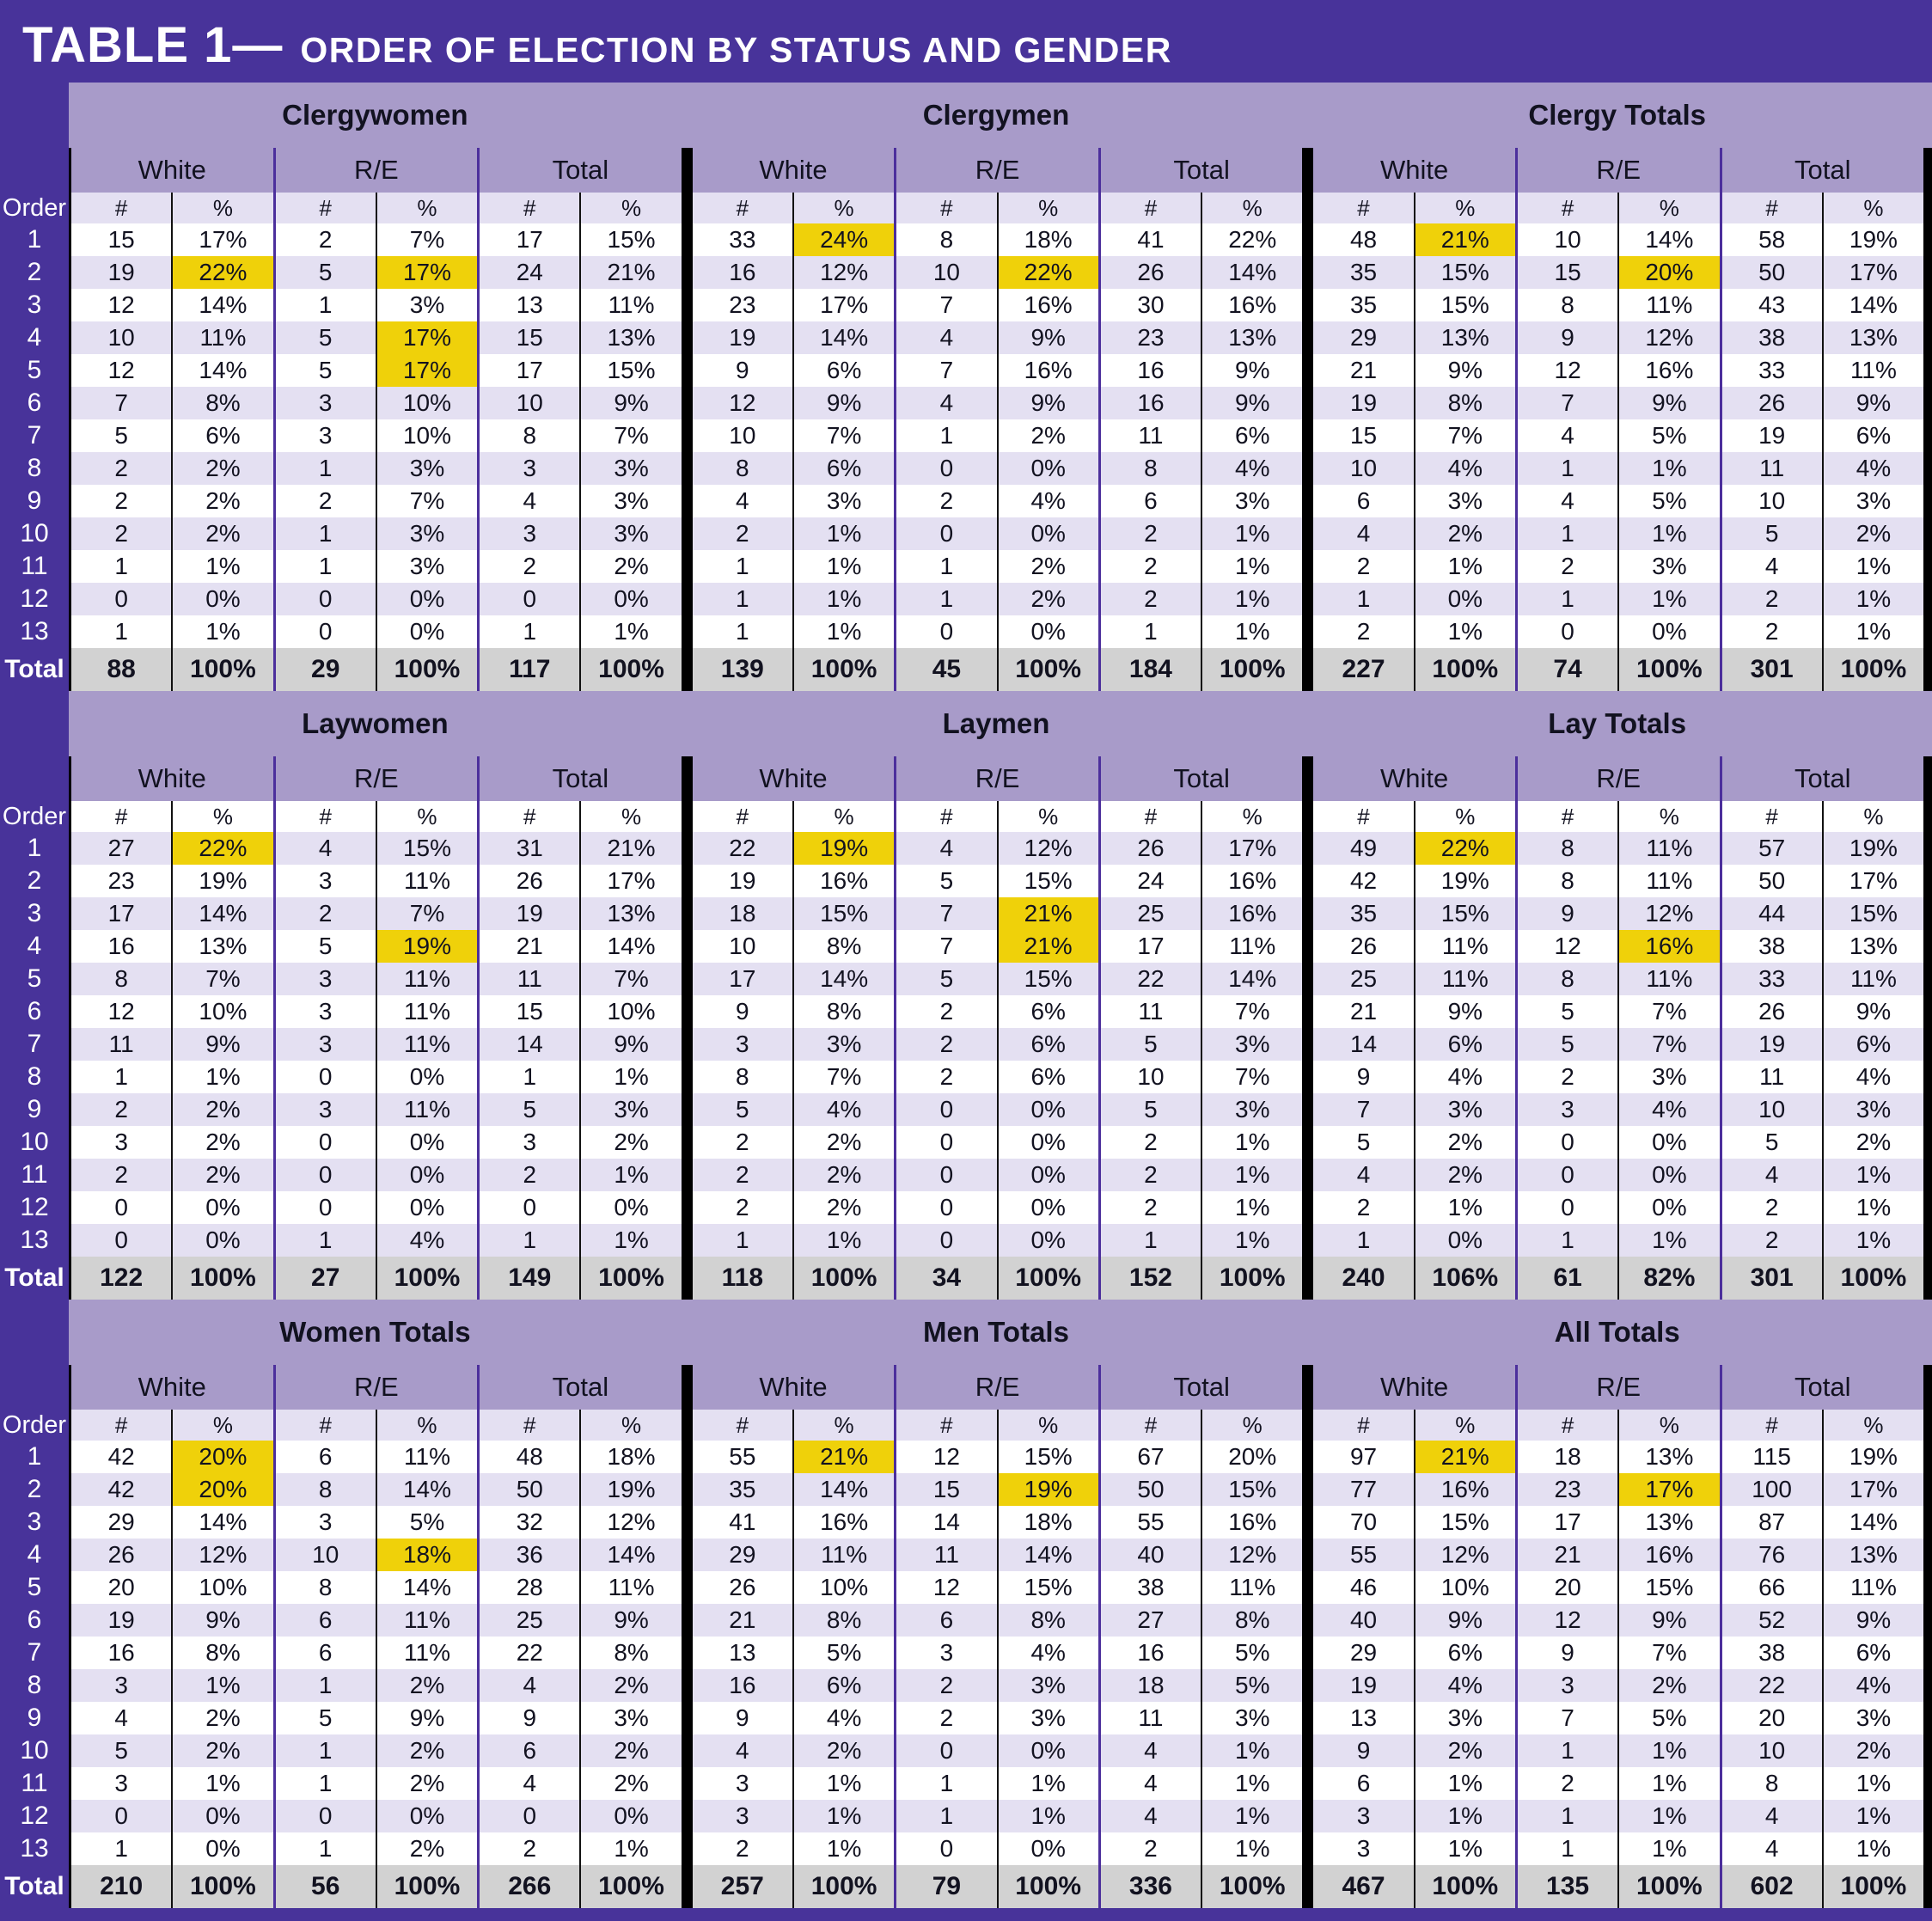 This screenshot has height=1921, width=1932. I want to click on data-cell: 43, so click(1770, 305).